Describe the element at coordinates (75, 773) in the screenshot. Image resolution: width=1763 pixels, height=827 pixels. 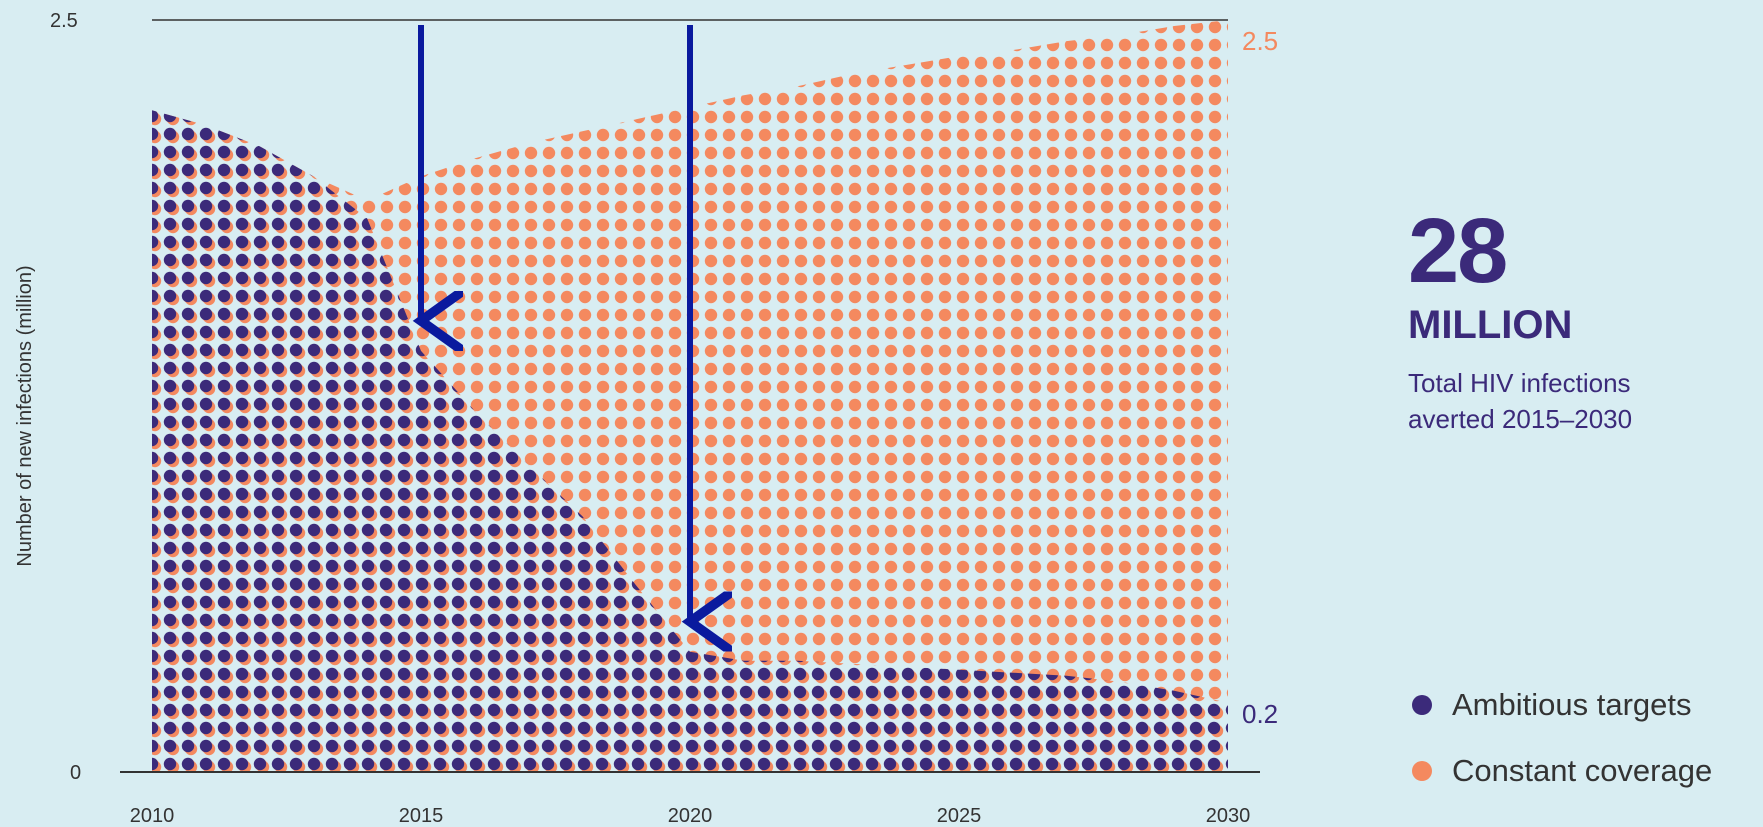
I see `y-tick-0: 0` at that location.